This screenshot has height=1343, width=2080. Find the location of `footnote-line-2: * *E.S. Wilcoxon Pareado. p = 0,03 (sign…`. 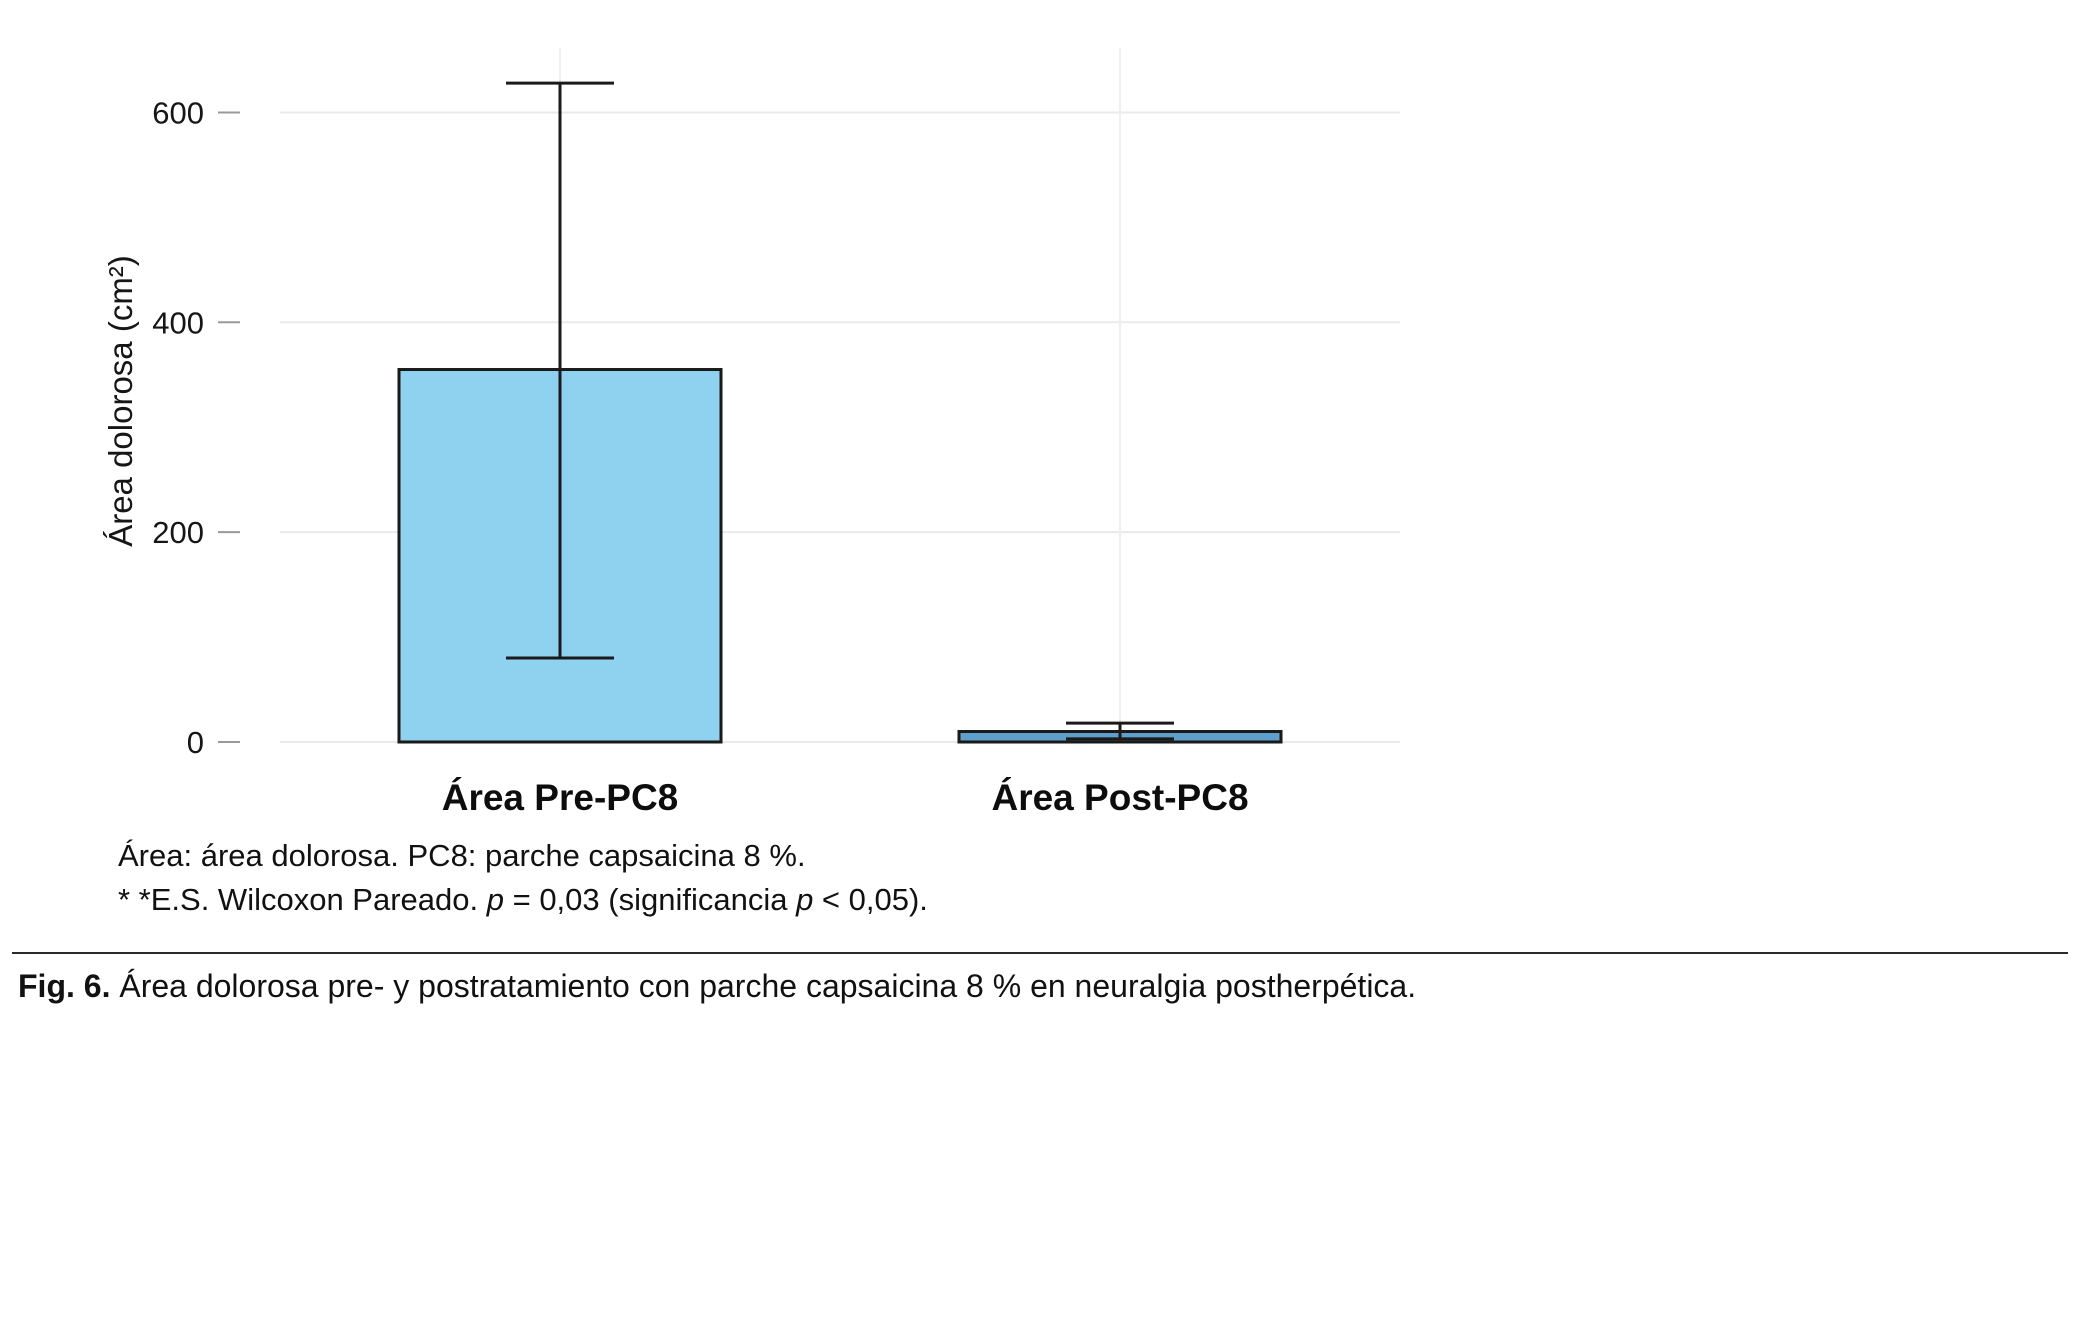

footnote-line-2: * *E.S. Wilcoxon Pareado. p = 0,03 (sign… is located at coordinates (1099, 900).